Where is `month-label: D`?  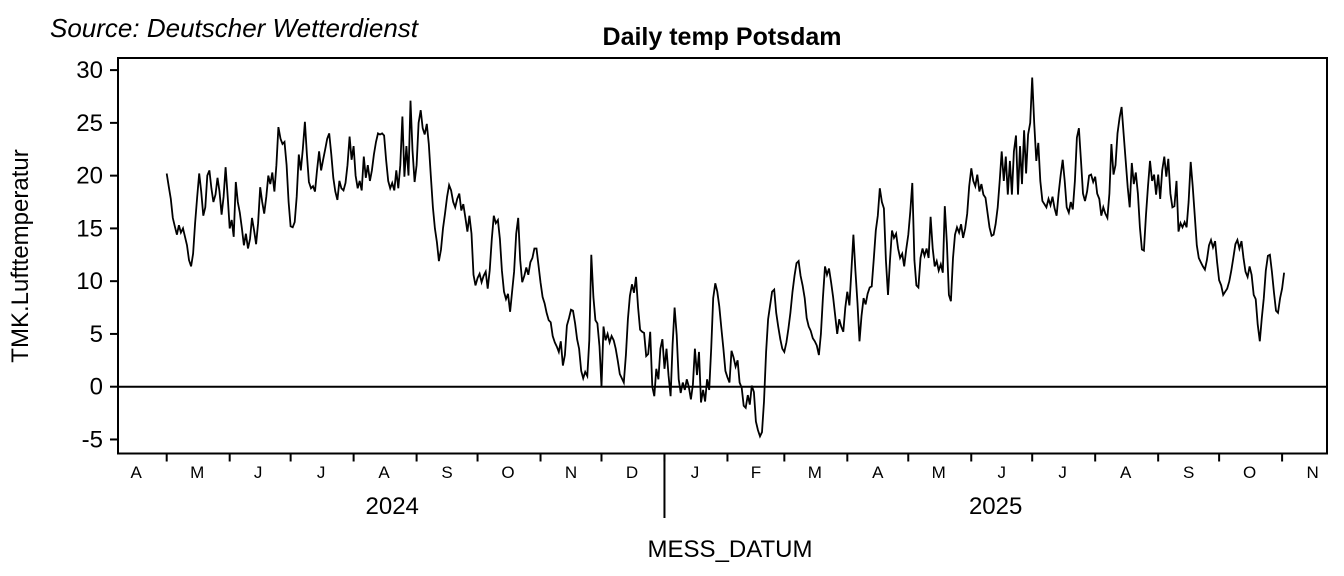 month-label: D is located at coordinates (632, 472).